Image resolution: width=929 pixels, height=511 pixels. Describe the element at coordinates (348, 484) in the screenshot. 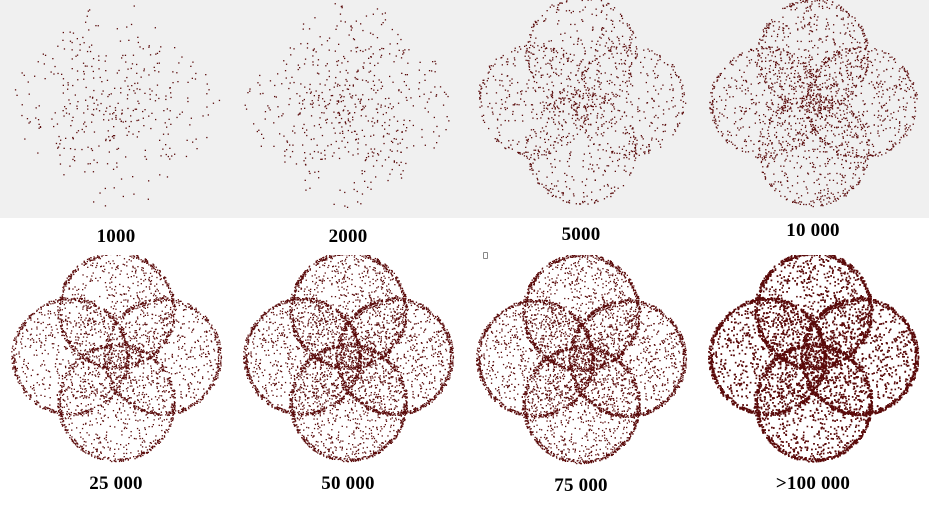

I see `panel-label-6: 50 000` at that location.